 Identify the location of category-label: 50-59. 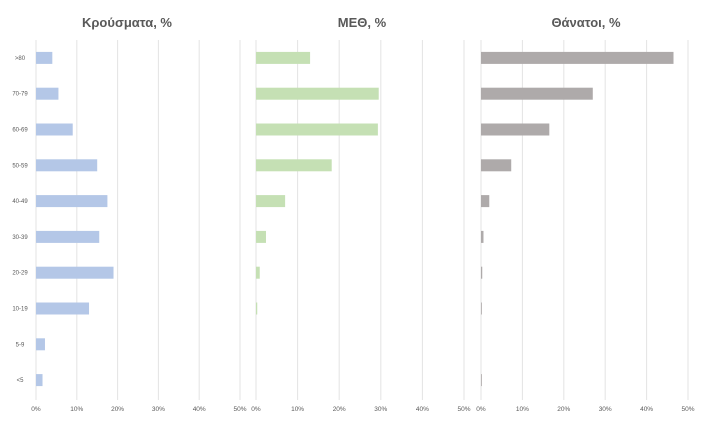
(20, 166).